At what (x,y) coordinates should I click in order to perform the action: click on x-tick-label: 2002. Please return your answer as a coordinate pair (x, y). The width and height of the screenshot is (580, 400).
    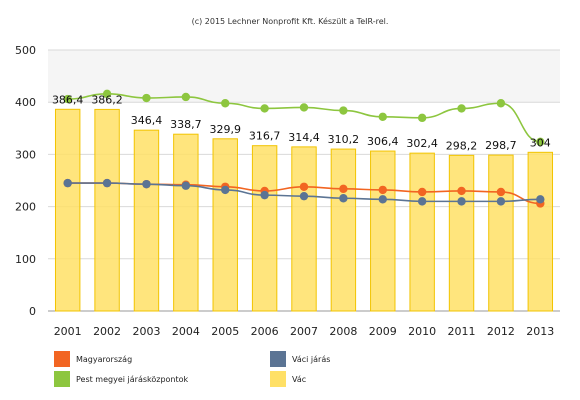
    Looking at the image, I should click on (107, 331).